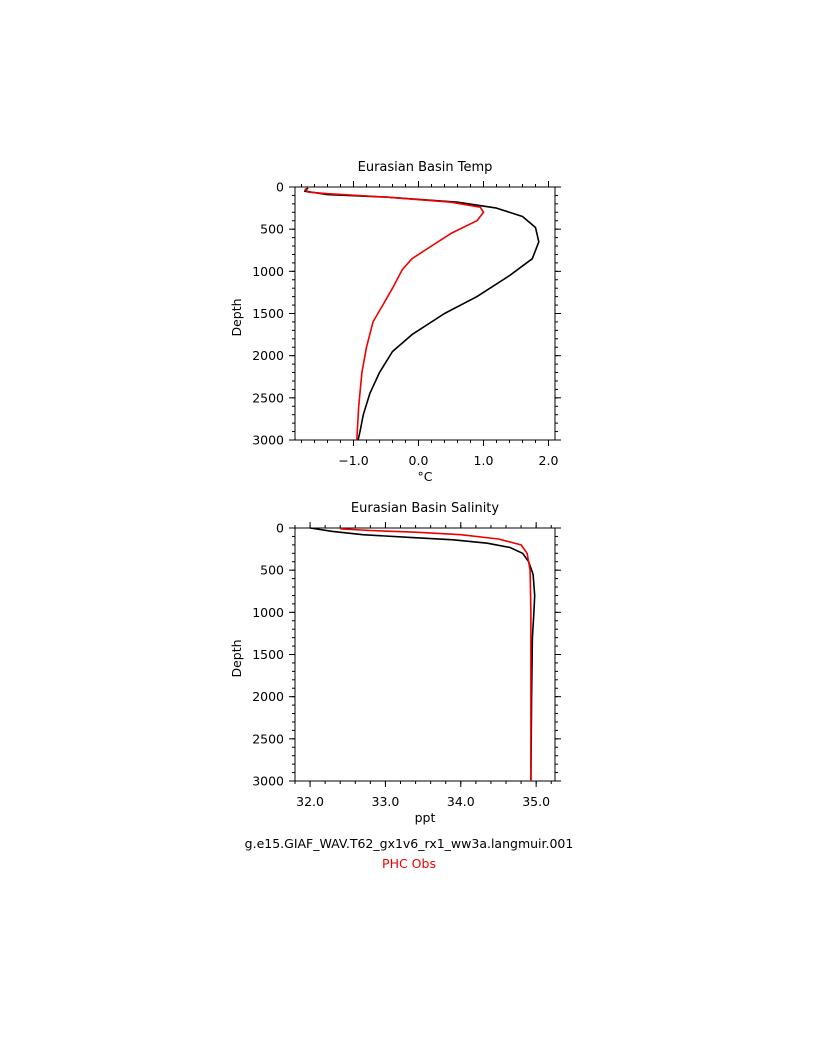  I want to click on x-tick-label: 34.0, so click(461, 801).